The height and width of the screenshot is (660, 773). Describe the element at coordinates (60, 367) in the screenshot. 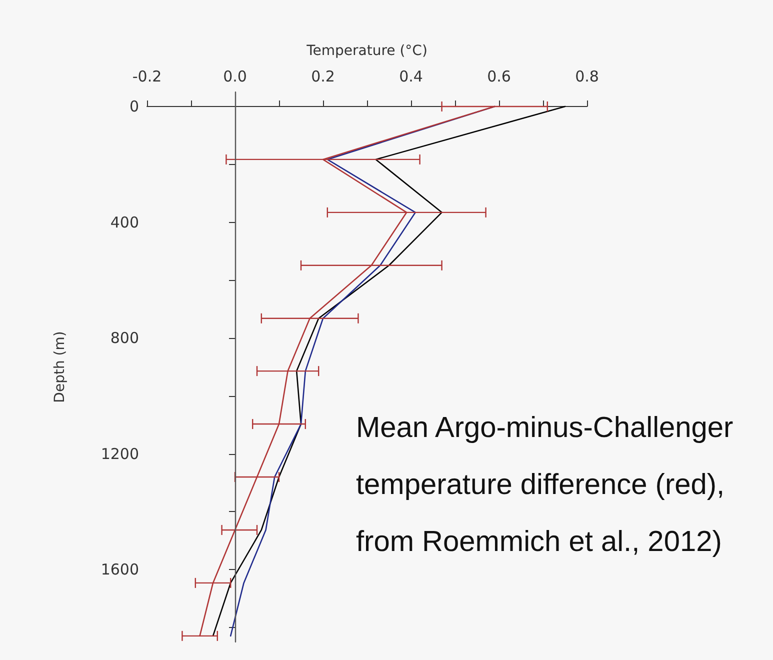

I see `y-axis-title: Depth (m)` at that location.